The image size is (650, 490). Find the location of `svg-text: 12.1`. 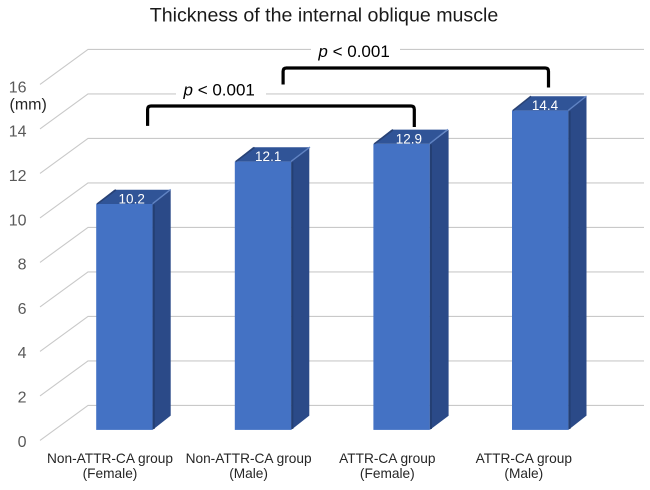

svg-text: 12.1 is located at coordinates (268, 156).